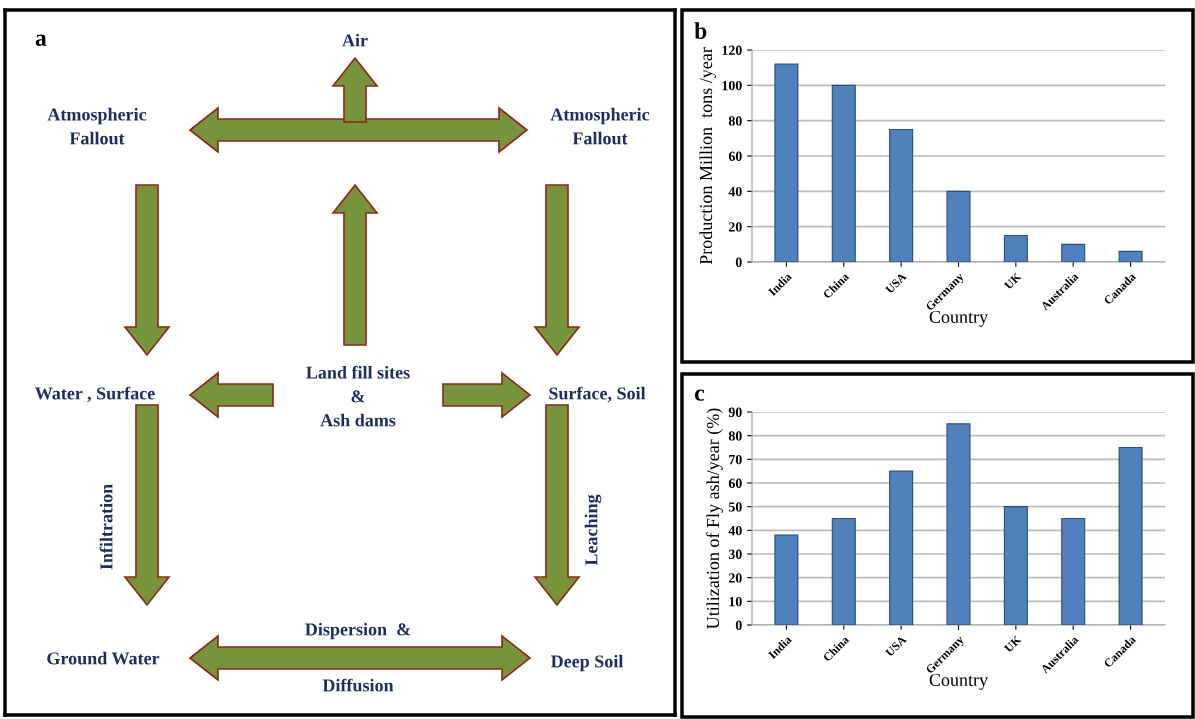 Image resolution: width=1195 pixels, height=719 pixels. What do you see at coordinates (732, 85) in the screenshot?
I see `y-tick-label: 100` at bounding box center [732, 85].